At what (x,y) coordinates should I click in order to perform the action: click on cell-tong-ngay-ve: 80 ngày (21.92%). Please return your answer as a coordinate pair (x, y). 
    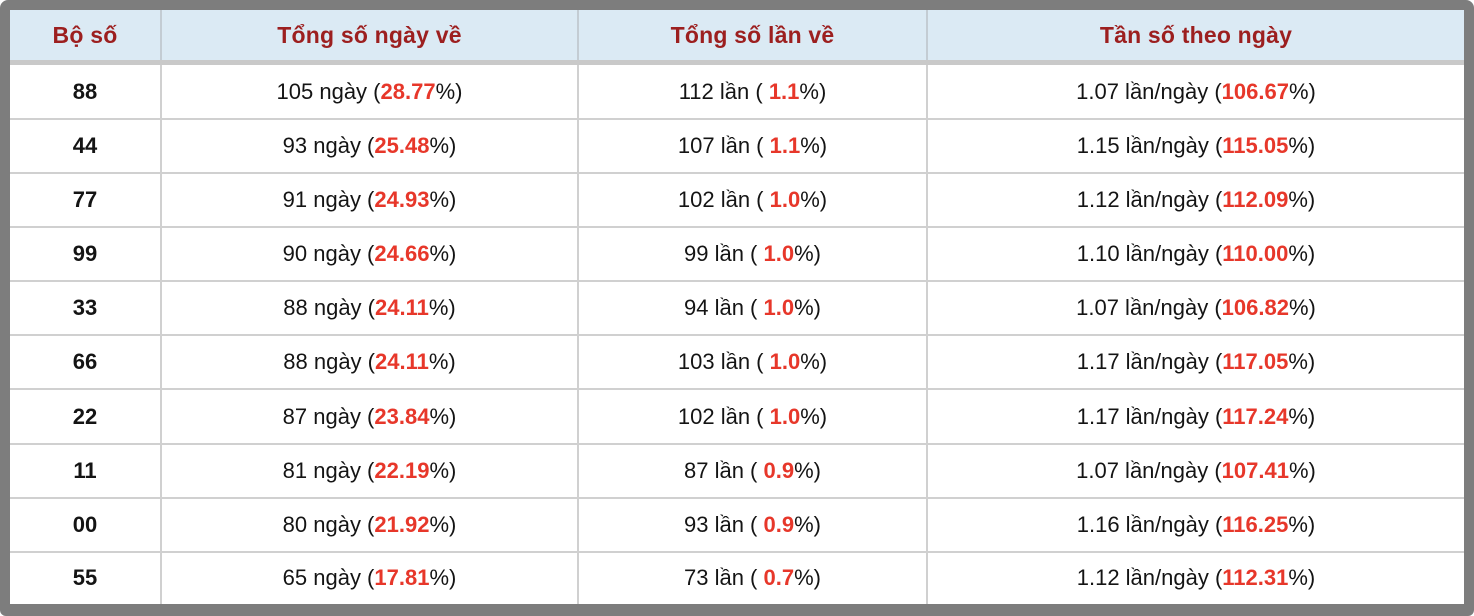
    Looking at the image, I should click on (369, 524).